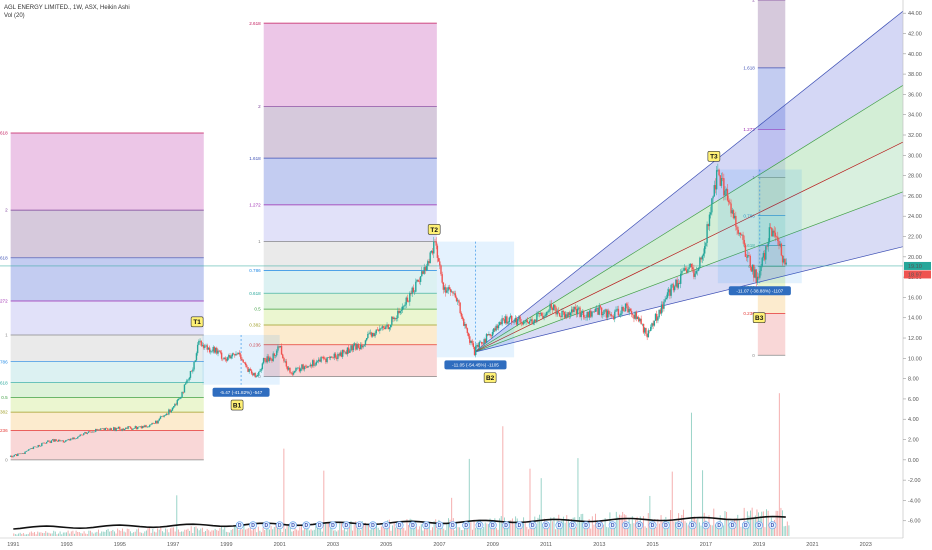  Describe the element at coordinates (4, 361) in the screenshot. I see `fib-level-label: 0.786` at that location.